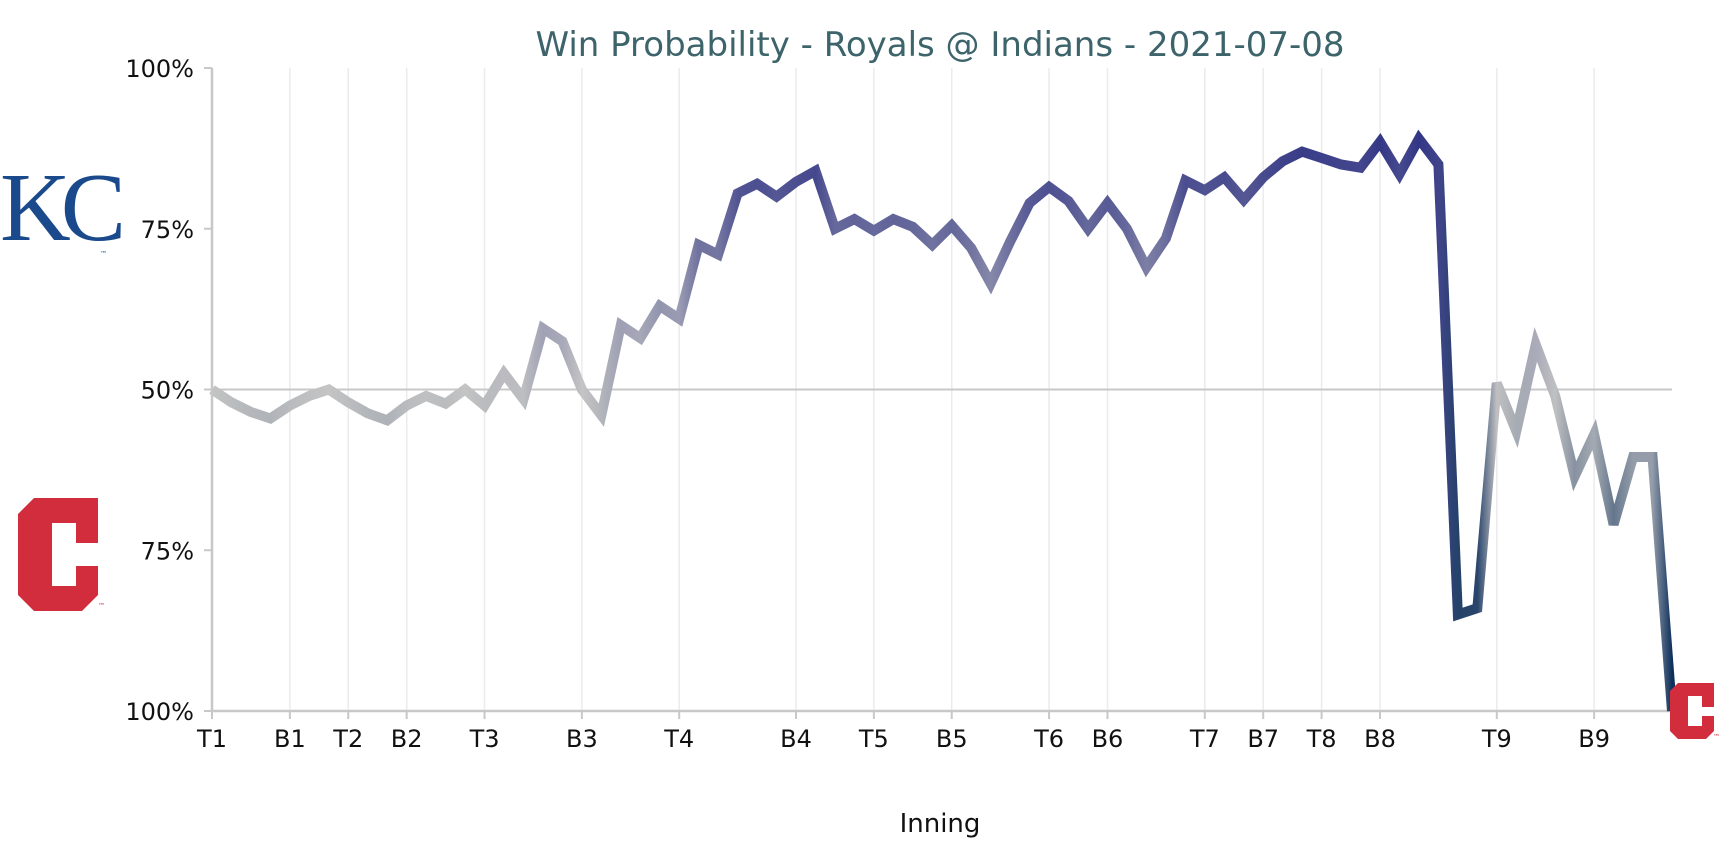 Image resolution: width=1732 pixels, height=854 pixels. I want to click on x-tick-label-B1: B1, so click(290, 739).